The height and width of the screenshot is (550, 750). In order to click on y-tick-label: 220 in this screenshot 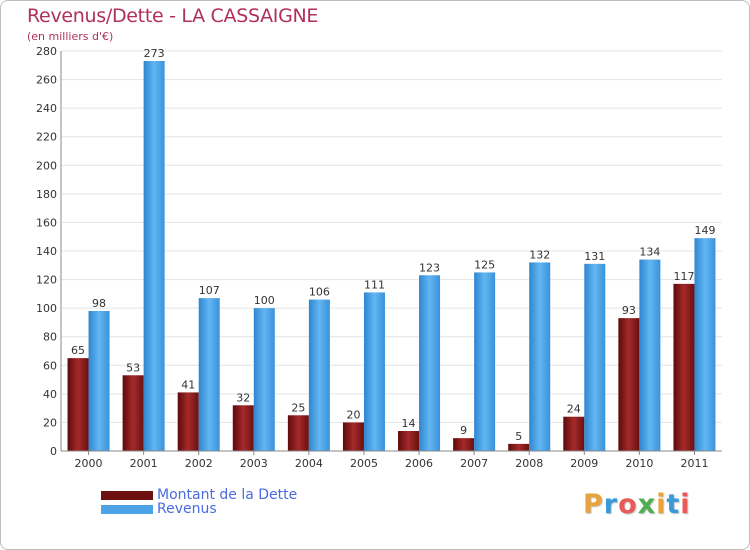, I will do `click(46, 137)`.